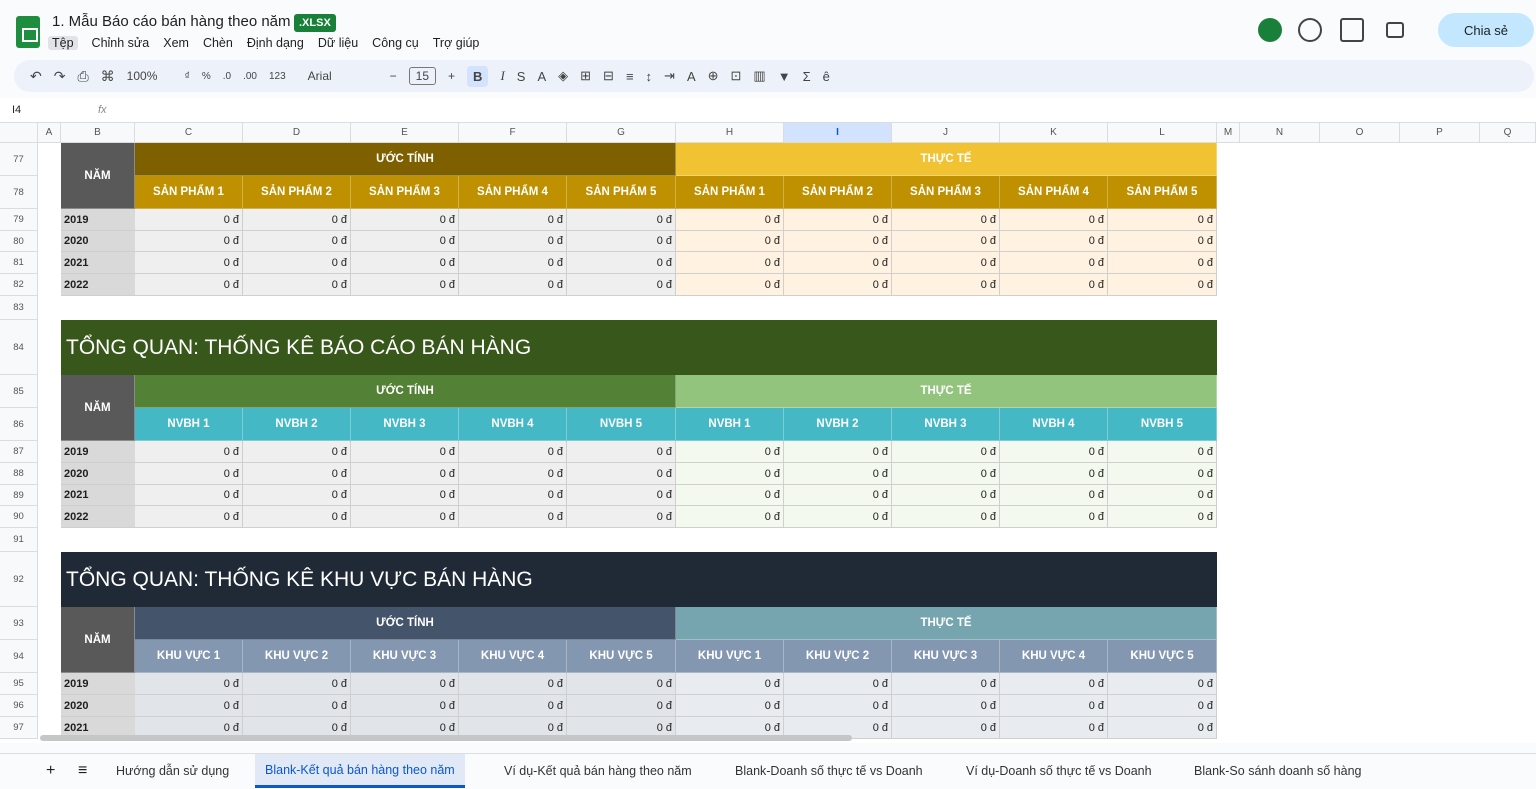 The width and height of the screenshot is (1536, 789). I want to click on sheet-tab: Blank-So sánh doanh số hàng, so click(1278, 771).